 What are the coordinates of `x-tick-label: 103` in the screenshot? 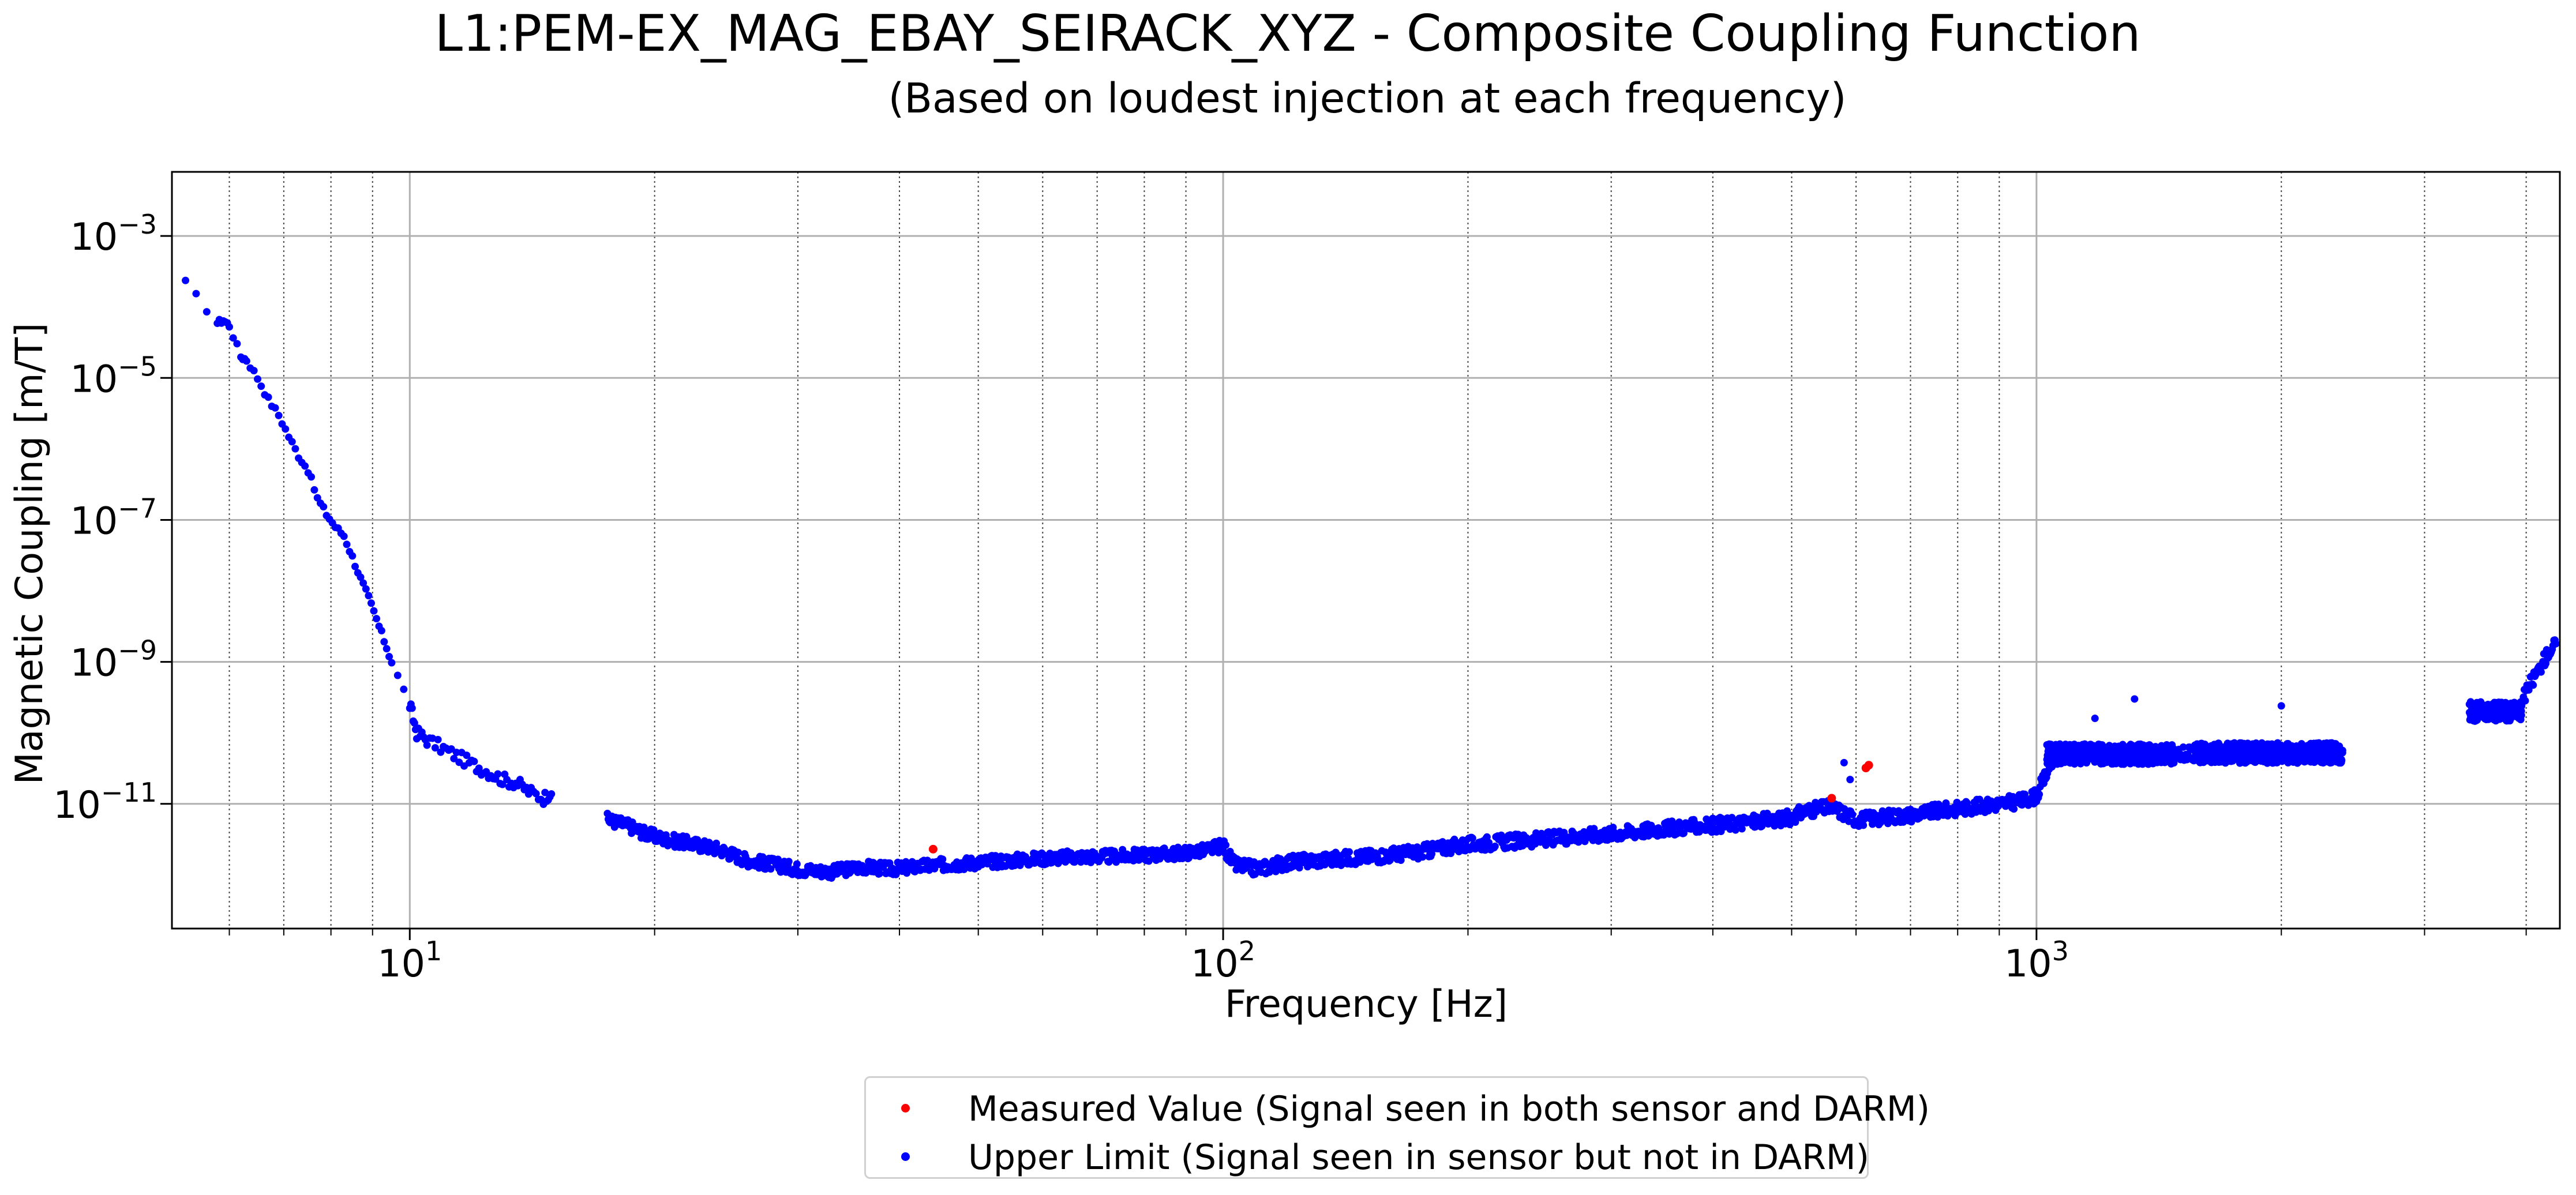 It's located at (2036, 960).